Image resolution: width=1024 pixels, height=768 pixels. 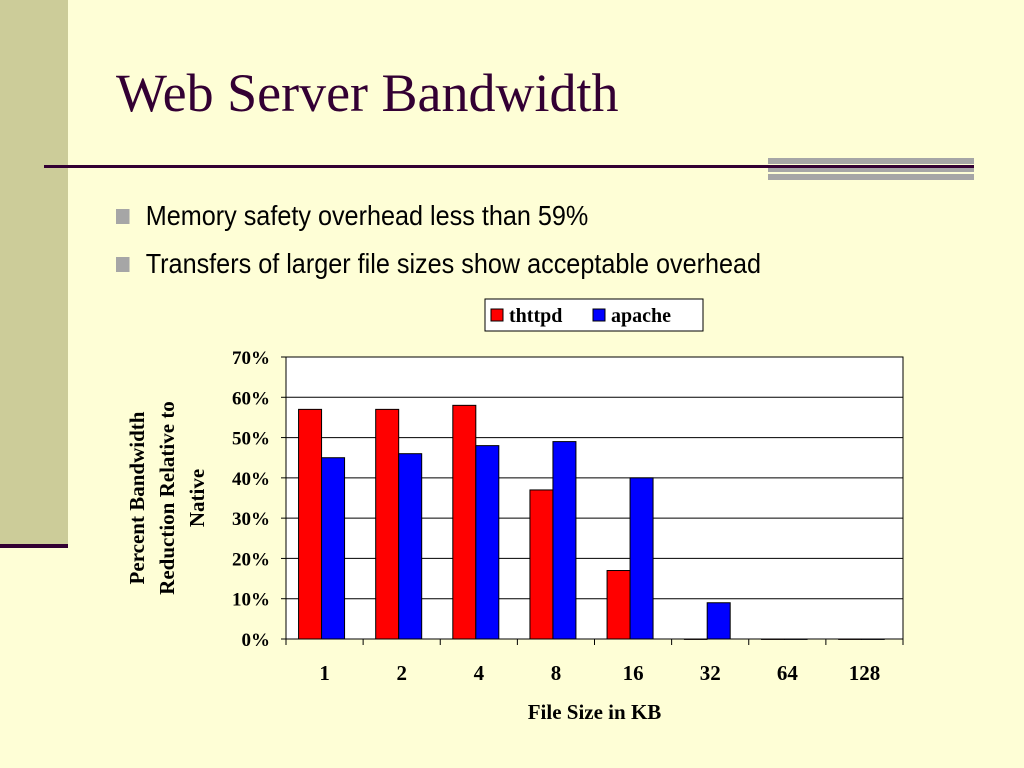 I want to click on slide-title: Web Server Bandwidth, so click(x=367, y=93).